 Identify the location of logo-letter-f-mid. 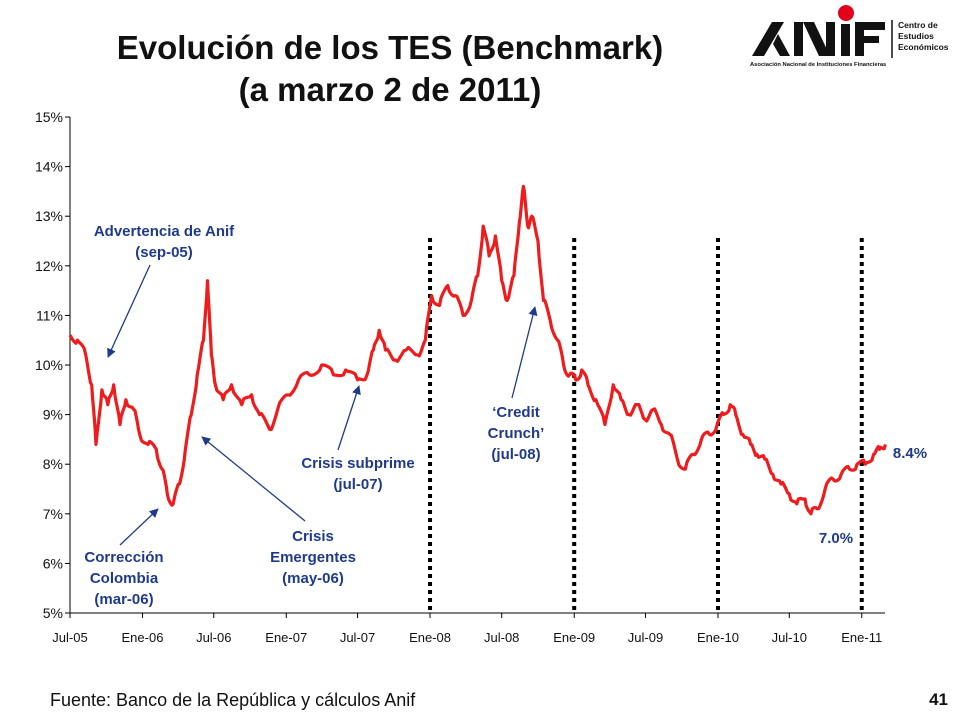
(867, 39).